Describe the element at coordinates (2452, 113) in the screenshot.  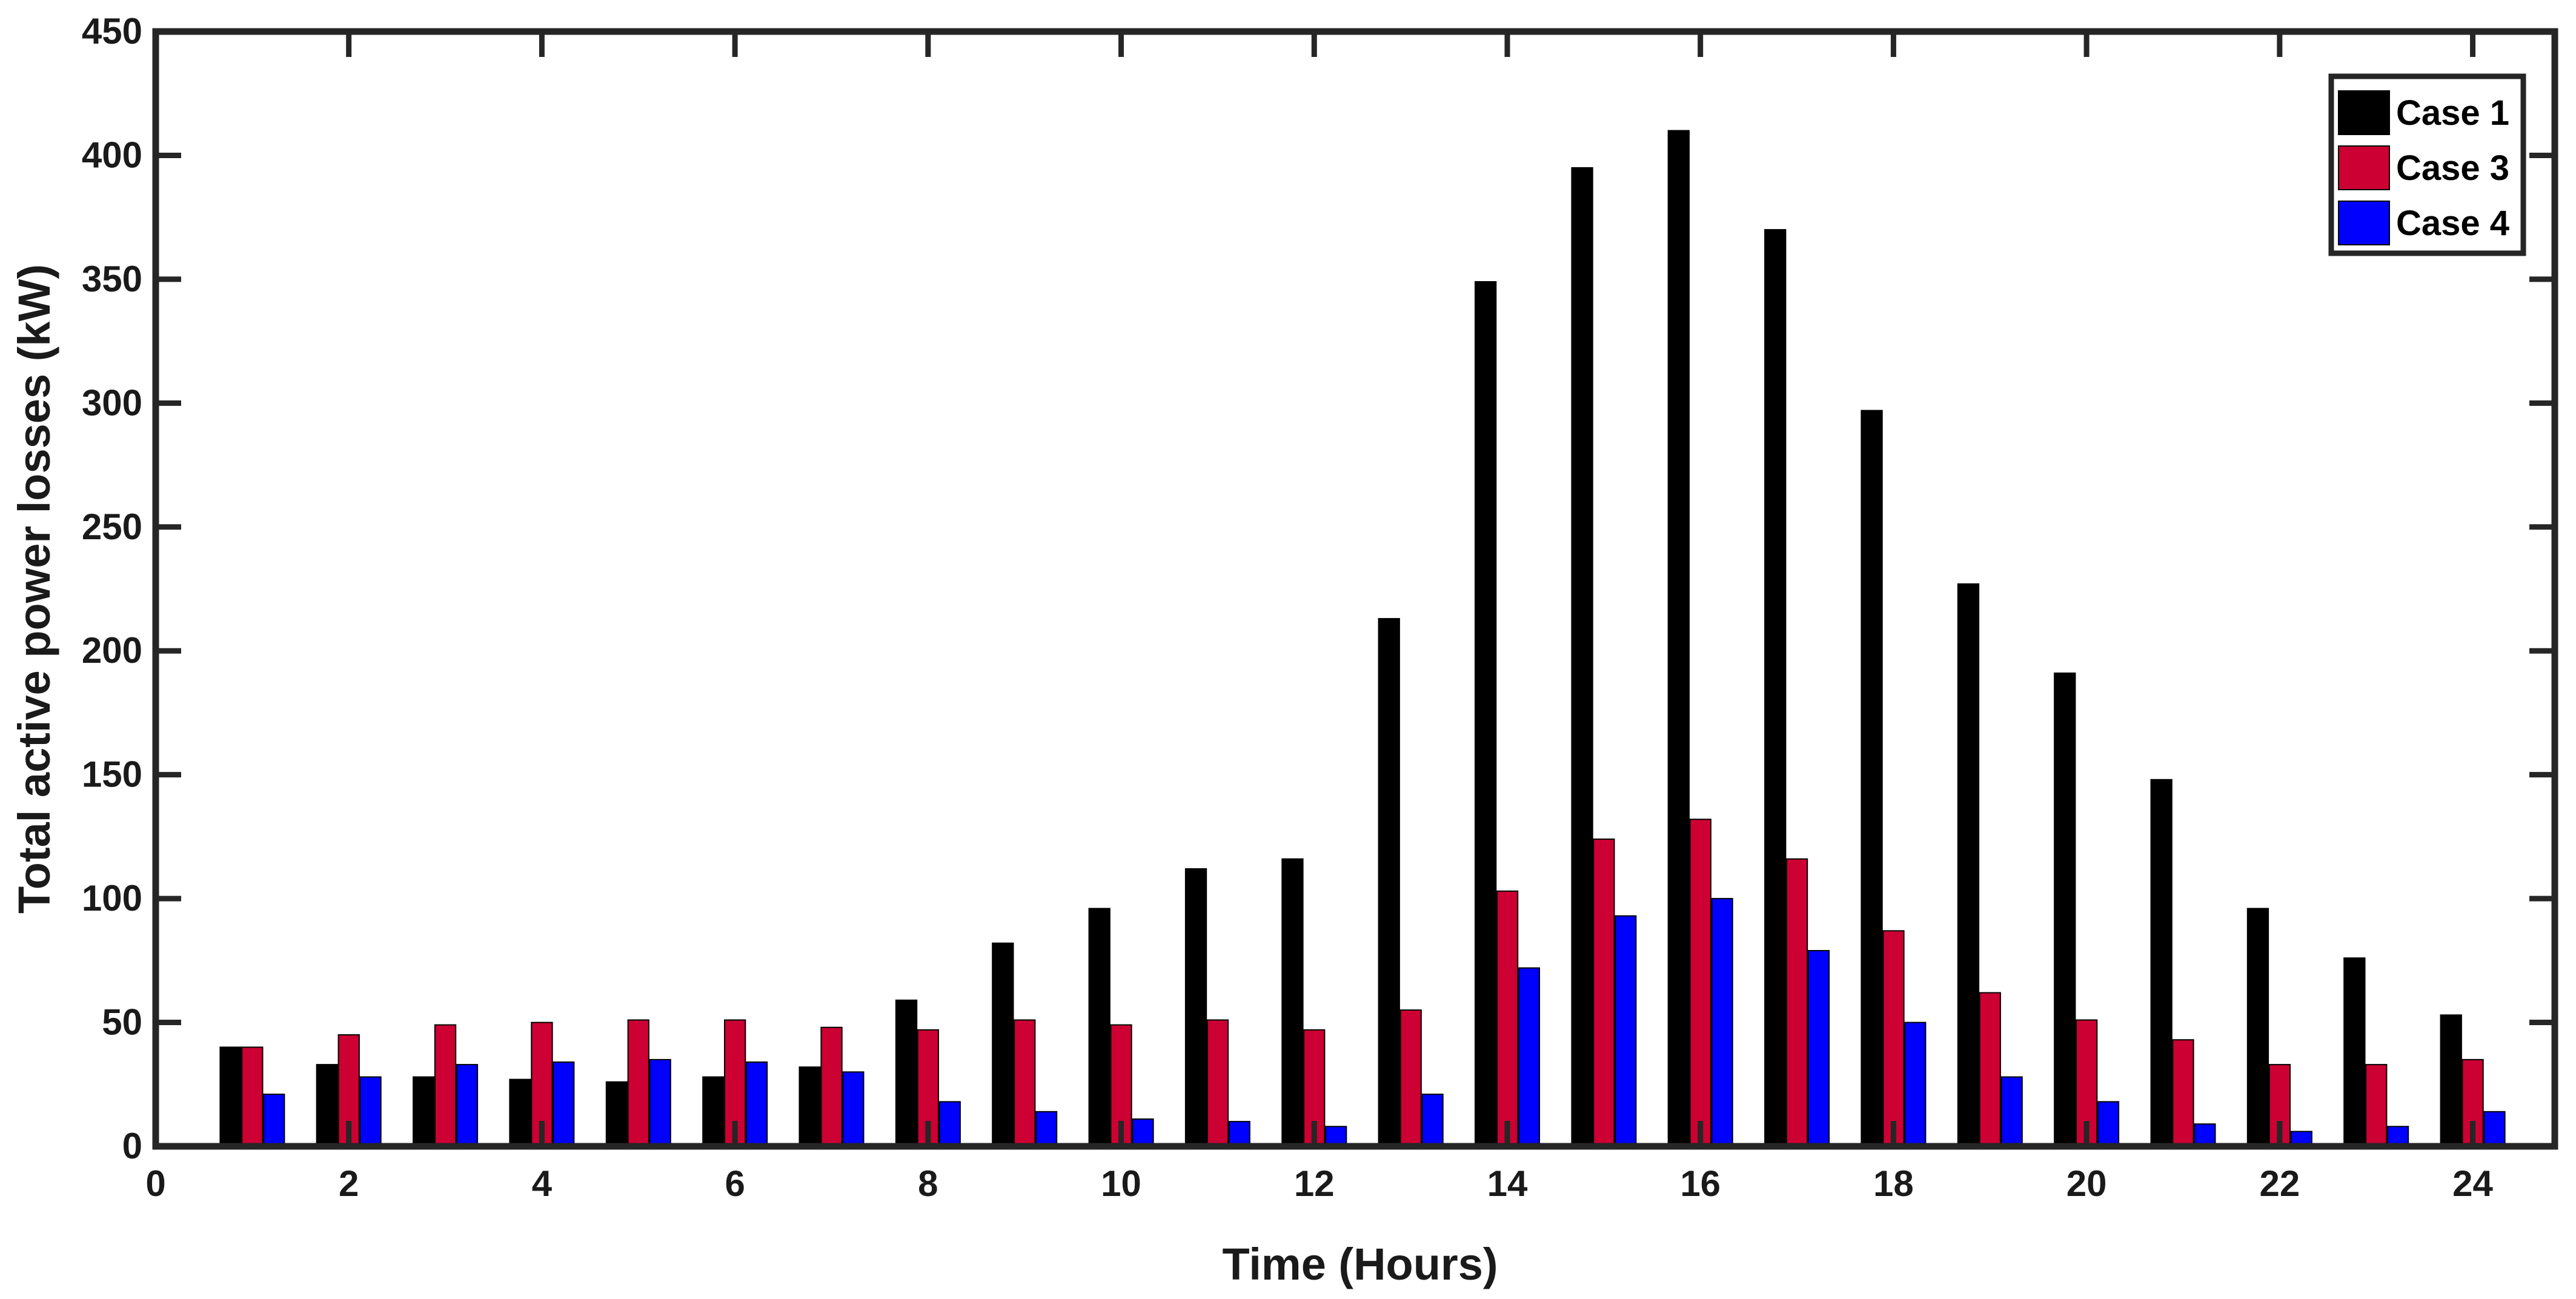
I see `legend-label-case-1: Case 1` at that location.